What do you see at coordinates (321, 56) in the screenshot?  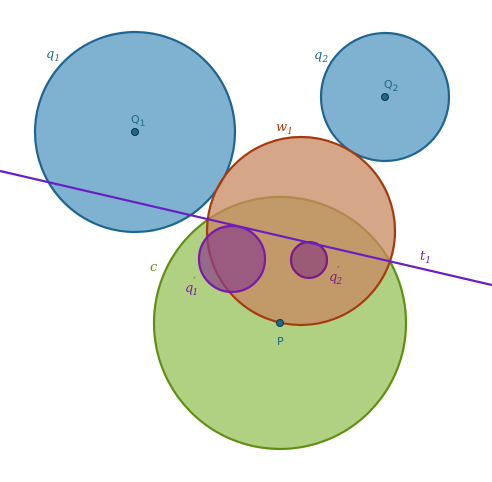 I see `label-q2: q2` at bounding box center [321, 56].